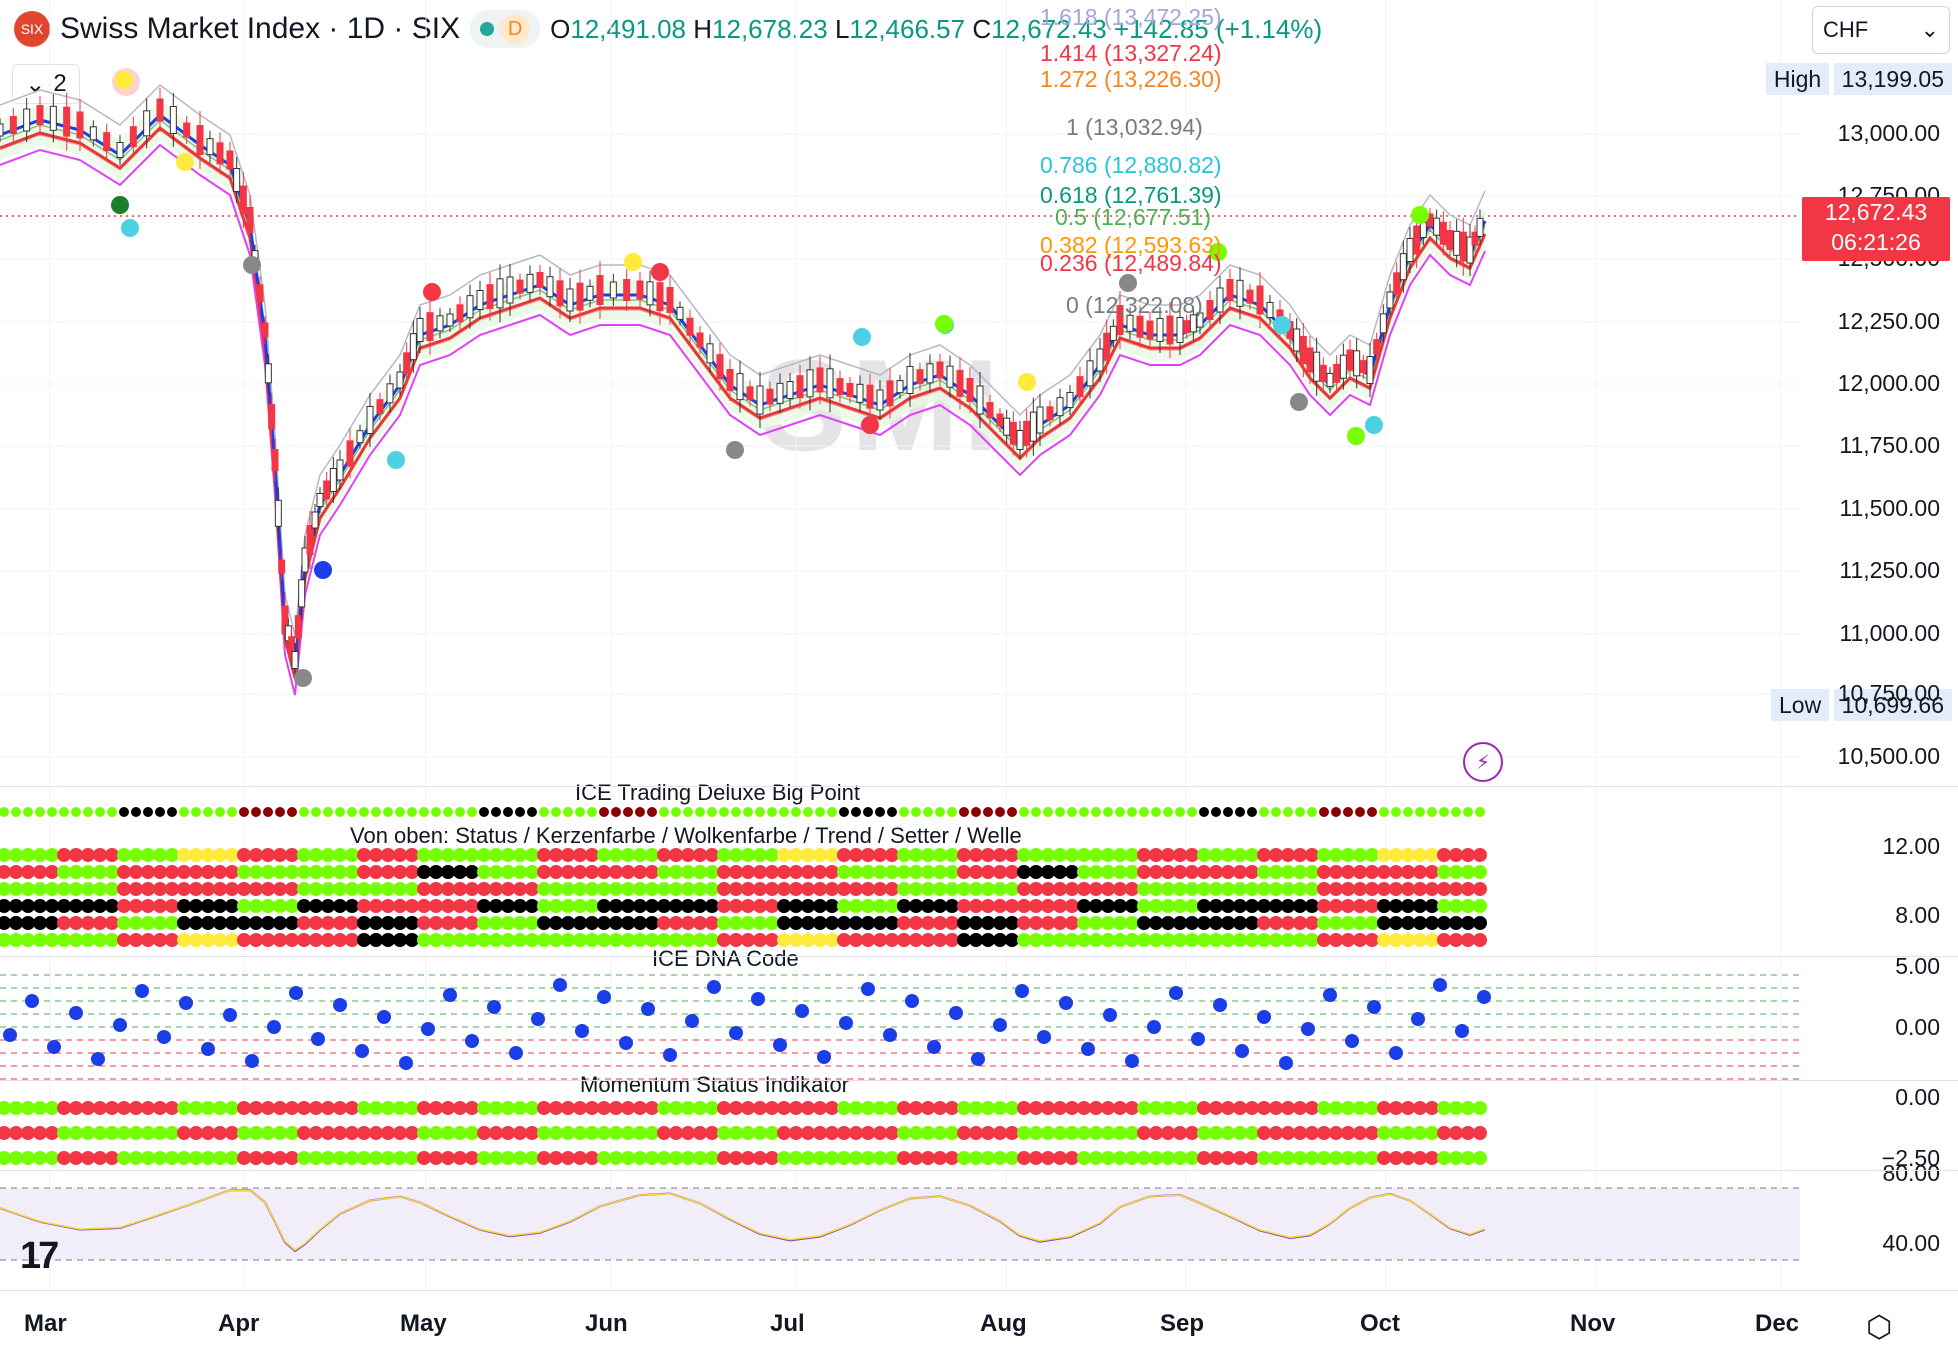  Describe the element at coordinates (1483, 762) in the screenshot. I see `quick-action-bolt-icon: ⚡` at that location.